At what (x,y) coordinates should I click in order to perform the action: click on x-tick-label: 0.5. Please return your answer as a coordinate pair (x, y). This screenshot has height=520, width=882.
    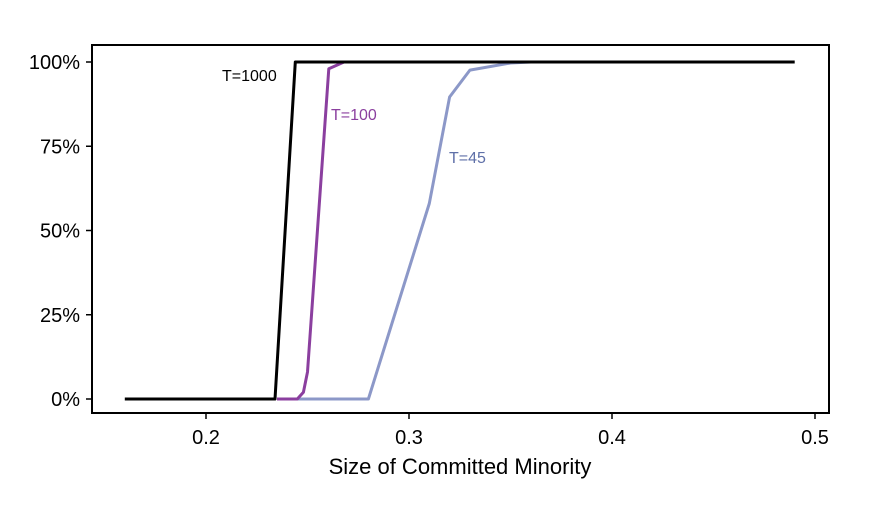
    Looking at the image, I should click on (815, 438).